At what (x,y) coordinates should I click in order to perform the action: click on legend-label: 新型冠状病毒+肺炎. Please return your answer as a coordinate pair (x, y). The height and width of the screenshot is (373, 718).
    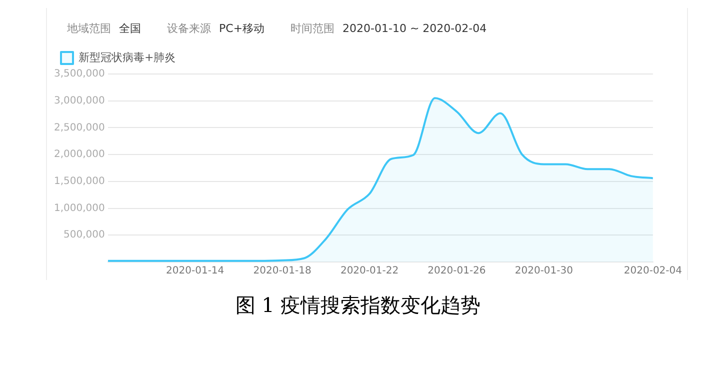
    Looking at the image, I should click on (127, 57).